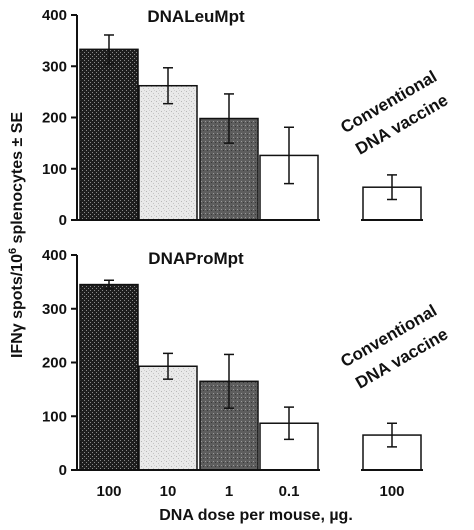  I want to click on panel-title: DNAProMpt, so click(196, 258).